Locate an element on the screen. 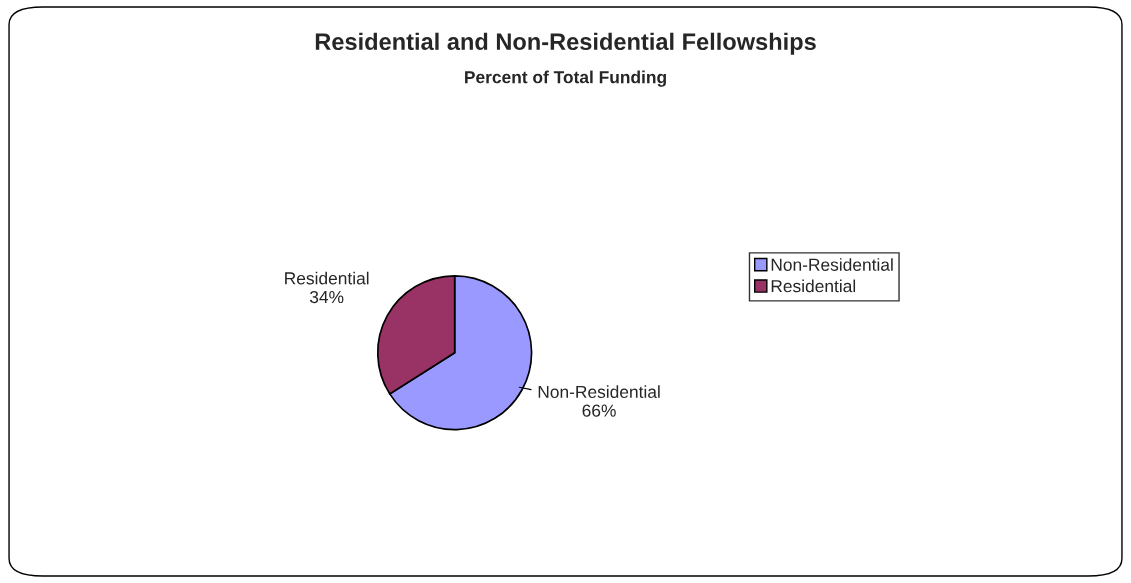 The width and height of the screenshot is (1131, 583). data-label: 34% is located at coordinates (326, 297).